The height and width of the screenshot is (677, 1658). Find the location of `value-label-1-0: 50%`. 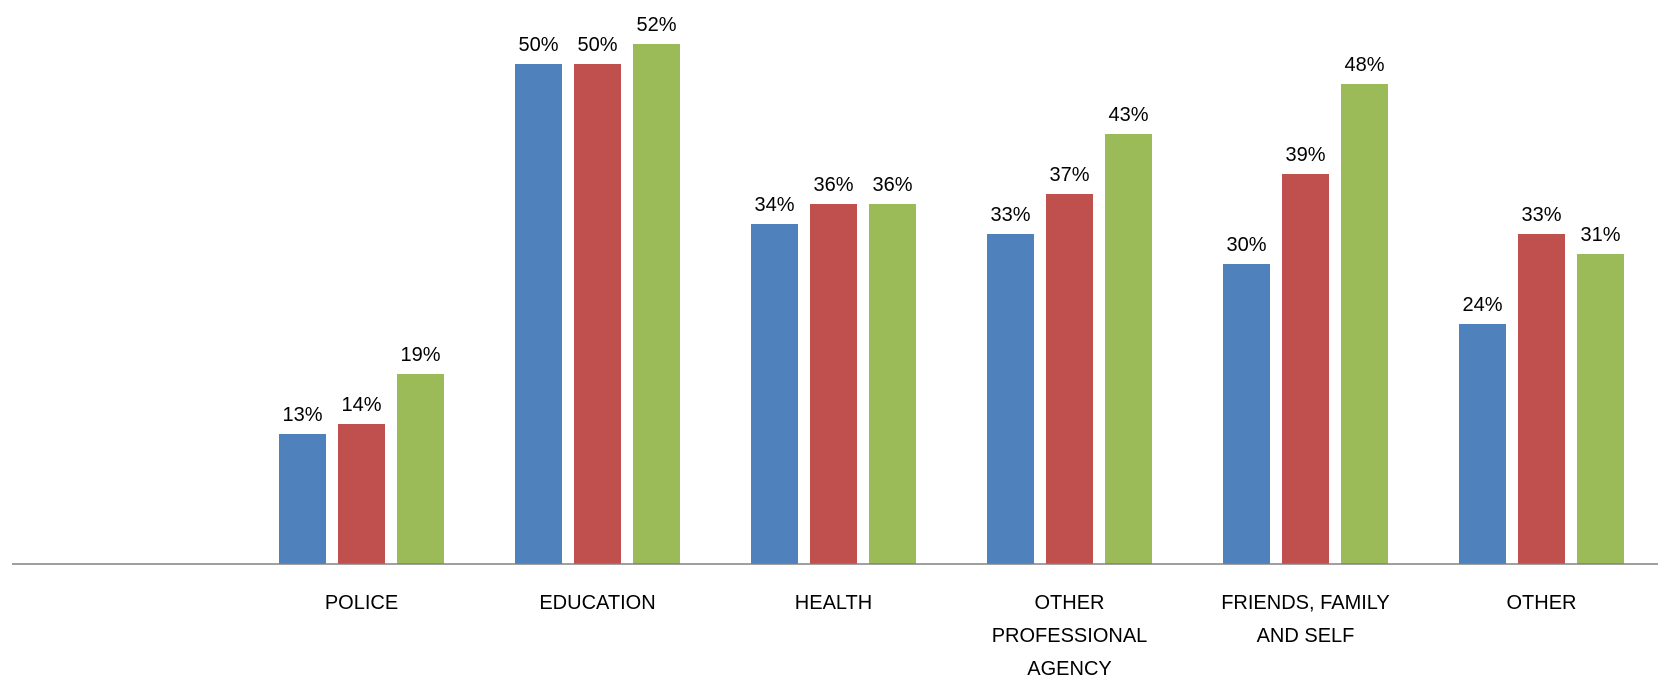

value-label-1-0: 50% is located at coordinates (538, 45).